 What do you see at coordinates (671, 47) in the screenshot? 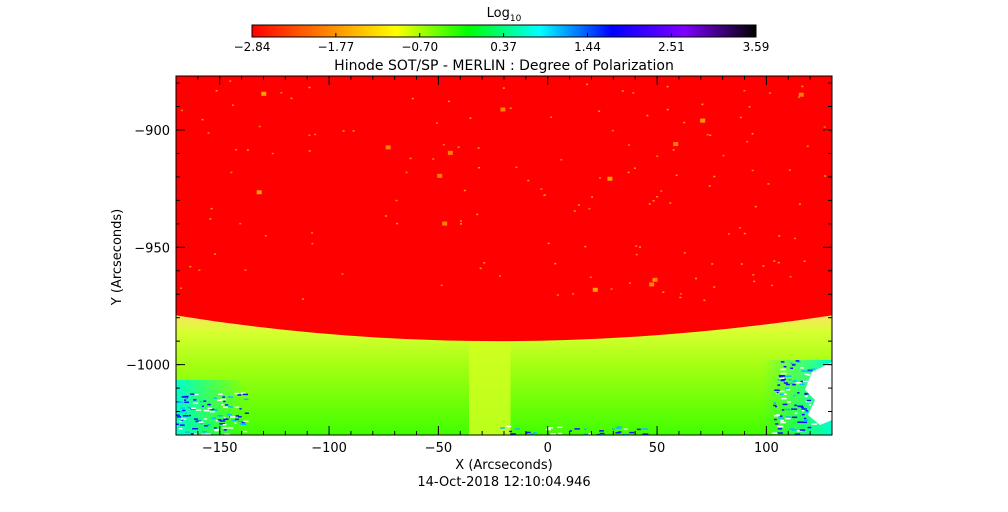
I see `colorbar-tick-label: 2.51` at bounding box center [671, 47].